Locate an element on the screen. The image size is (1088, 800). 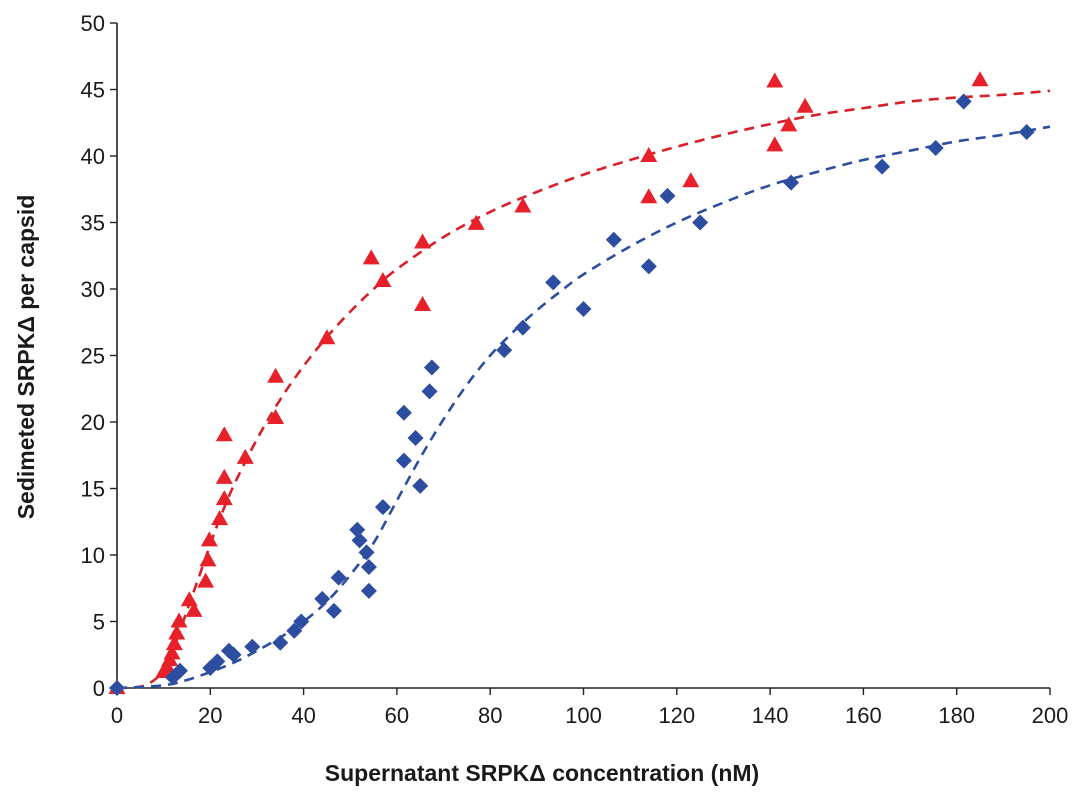
y-tick-label: 5 is located at coordinates (99, 622).